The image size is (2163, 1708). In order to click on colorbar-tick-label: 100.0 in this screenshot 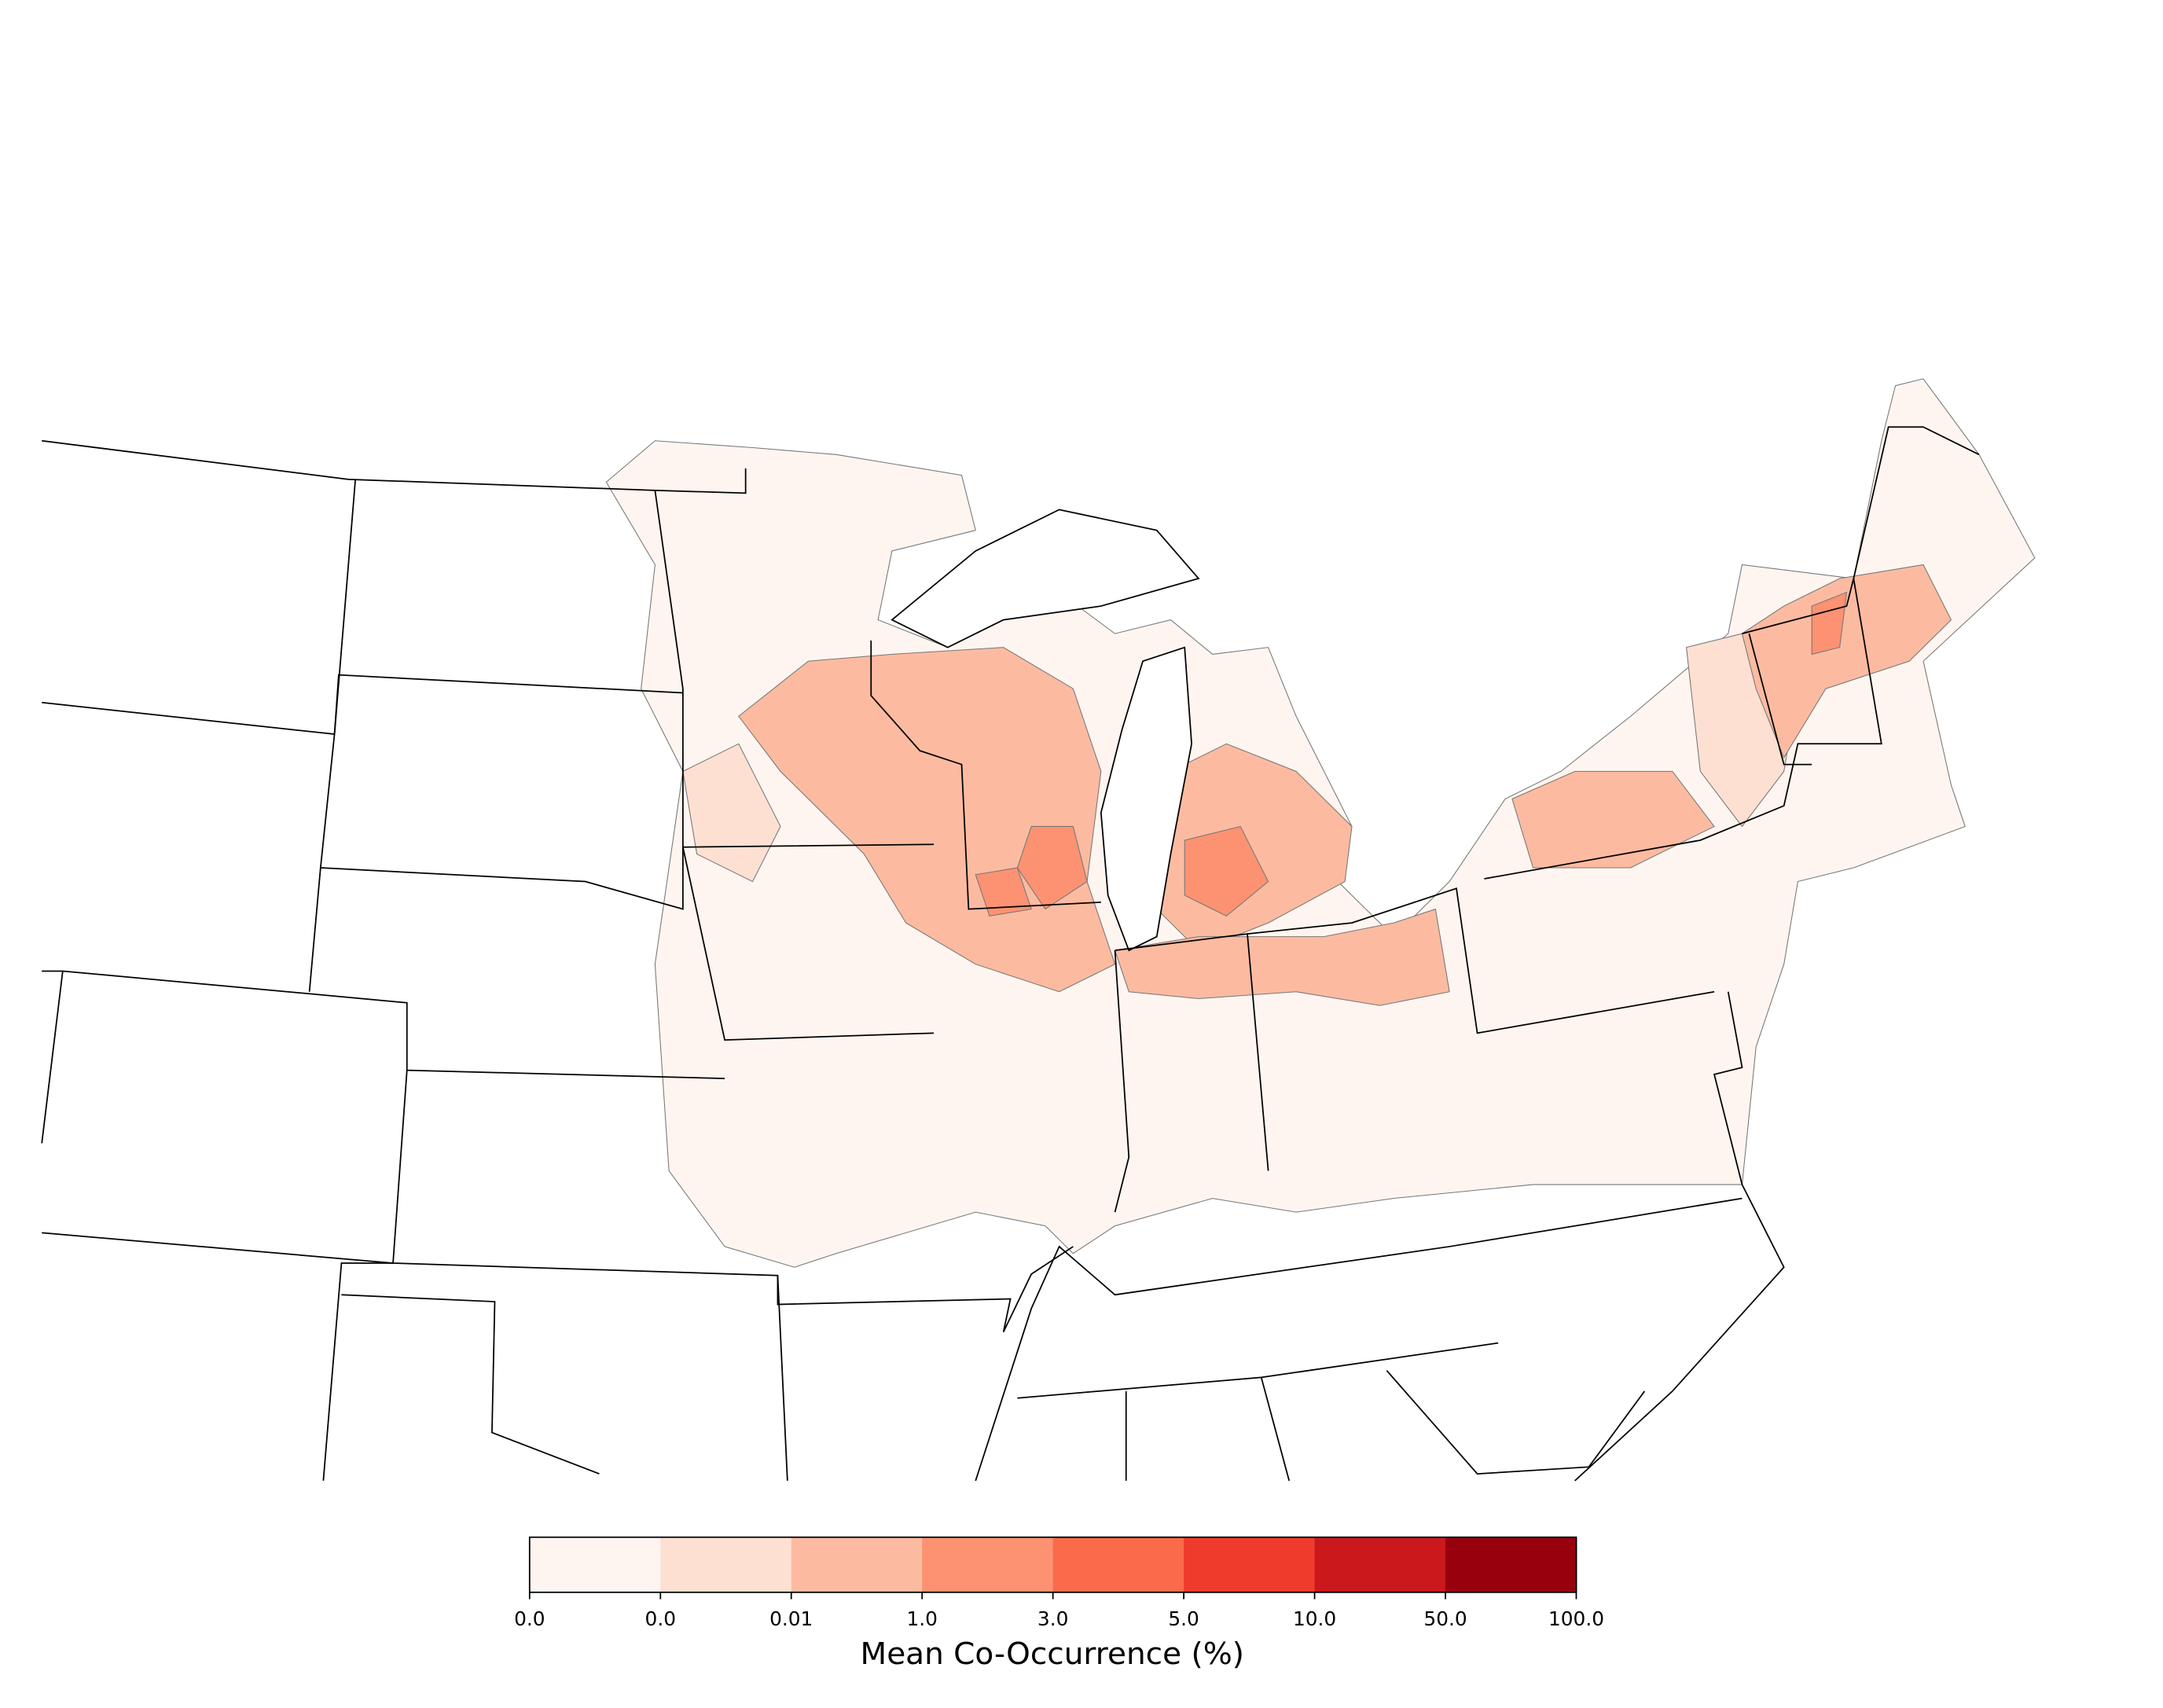, I will do `click(1576, 1619)`.